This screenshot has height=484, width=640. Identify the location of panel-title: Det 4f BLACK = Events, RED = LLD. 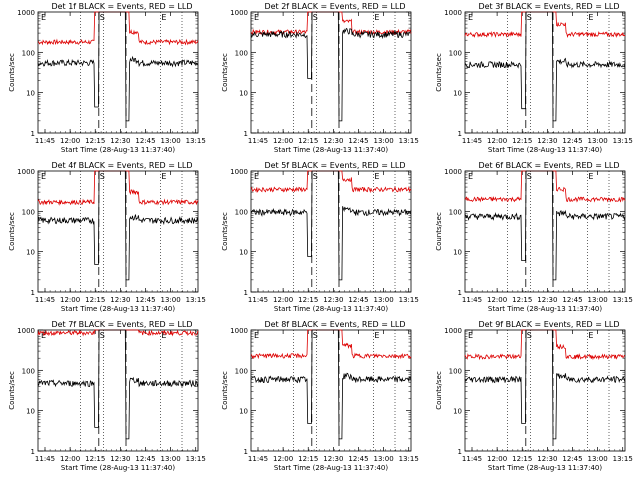
(121, 165).